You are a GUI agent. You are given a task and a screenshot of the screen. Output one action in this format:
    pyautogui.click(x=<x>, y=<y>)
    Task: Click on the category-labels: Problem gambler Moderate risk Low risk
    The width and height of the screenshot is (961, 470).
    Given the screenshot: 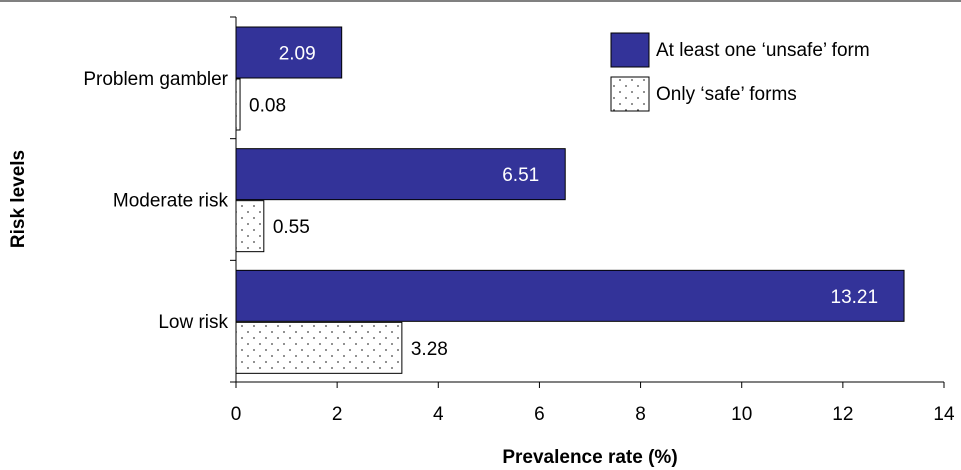 What is the action you would take?
    pyautogui.click(x=155, y=201)
    